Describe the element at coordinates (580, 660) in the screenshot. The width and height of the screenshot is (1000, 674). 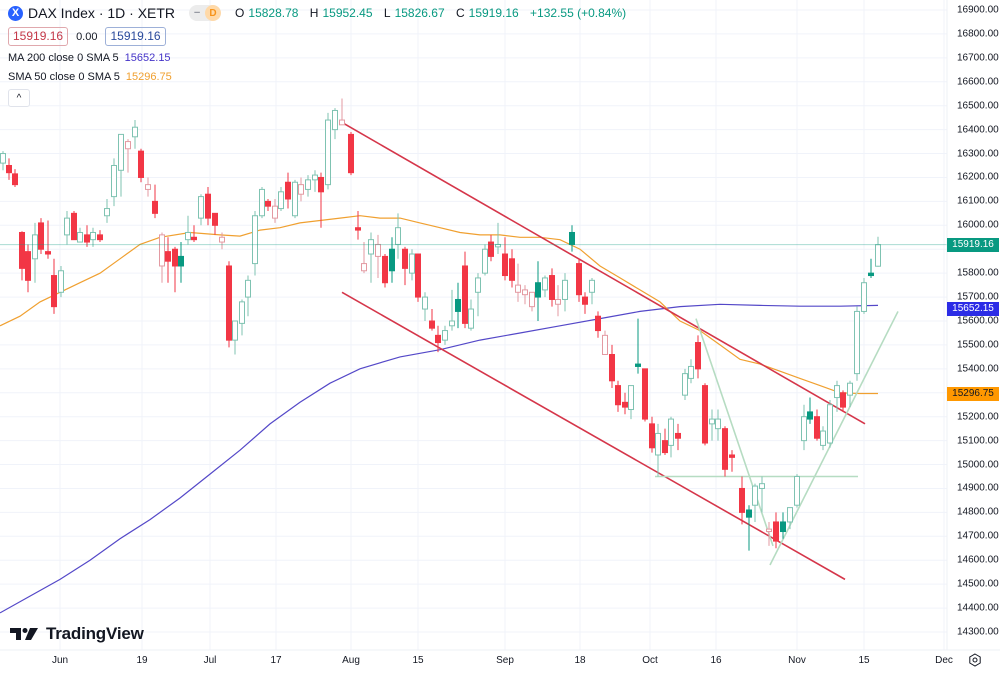
I see `time-tick-label: 18` at that location.